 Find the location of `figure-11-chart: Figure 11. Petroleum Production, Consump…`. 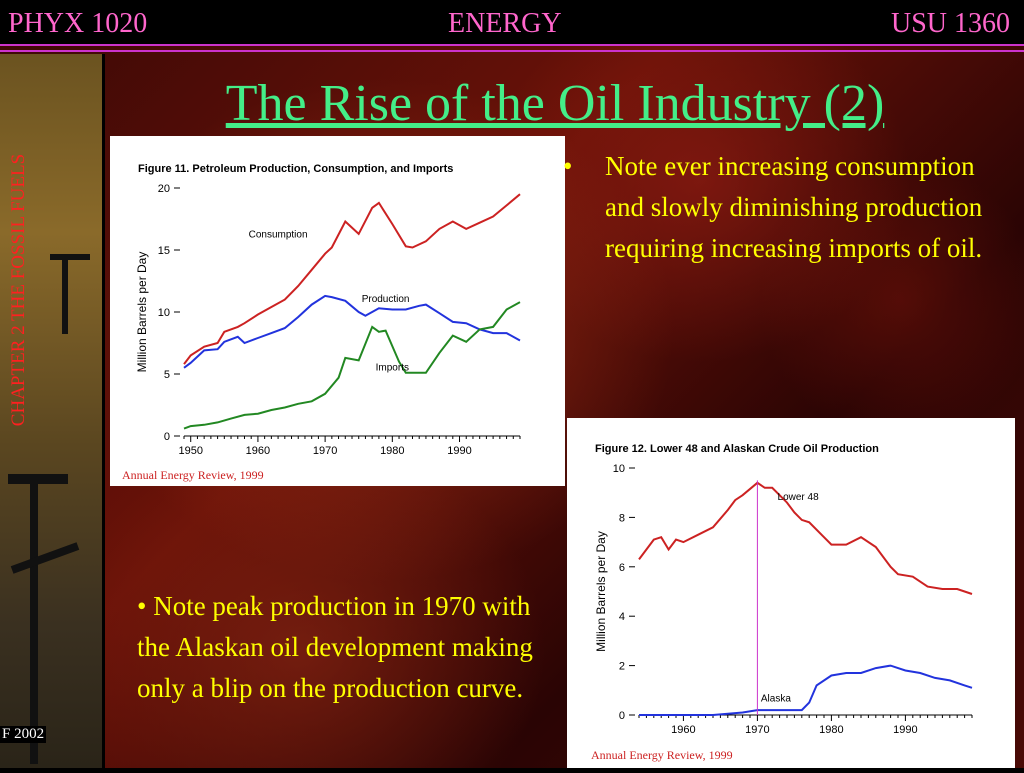

figure-11-chart: Figure 11. Petroleum Production, Consump… is located at coordinates (328, 310).